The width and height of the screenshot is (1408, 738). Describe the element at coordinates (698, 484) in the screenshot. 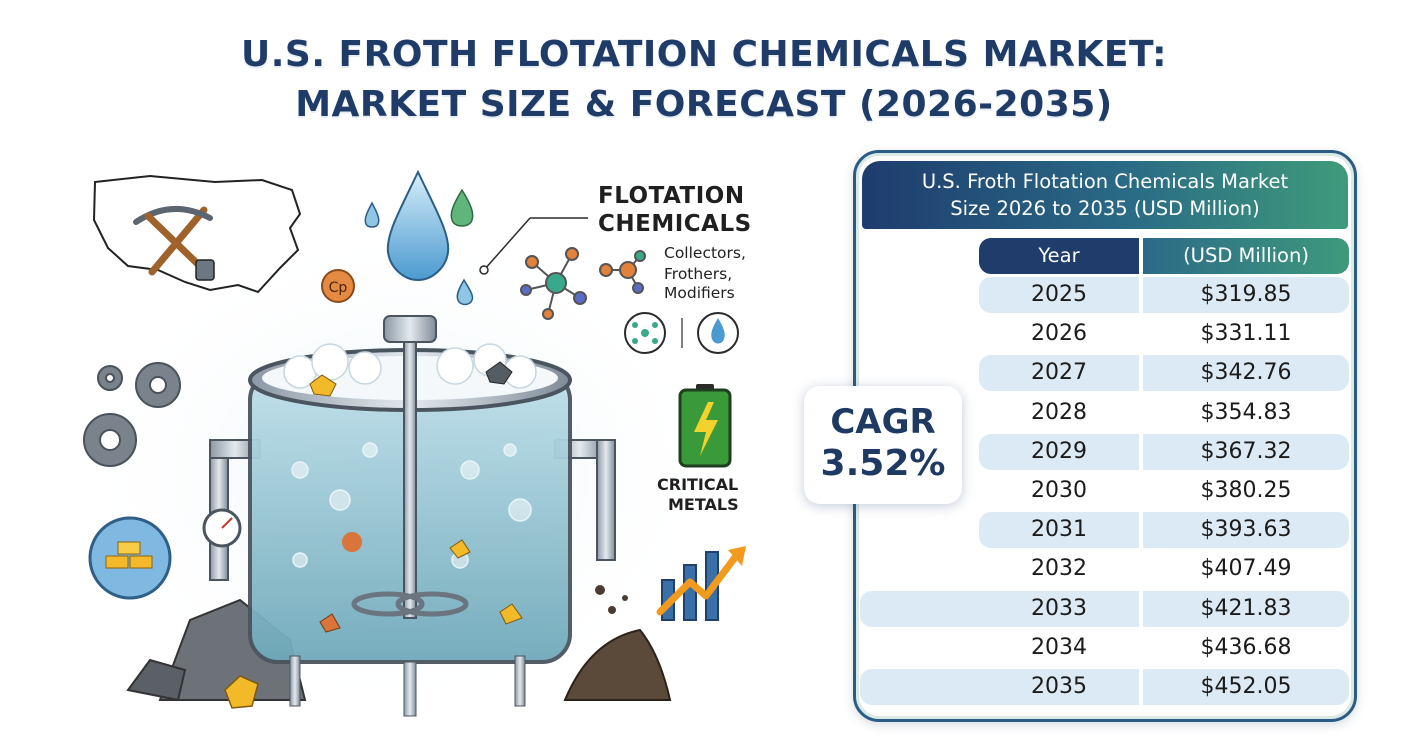

I see `critical-metals-line-1: CRITICAL` at that location.